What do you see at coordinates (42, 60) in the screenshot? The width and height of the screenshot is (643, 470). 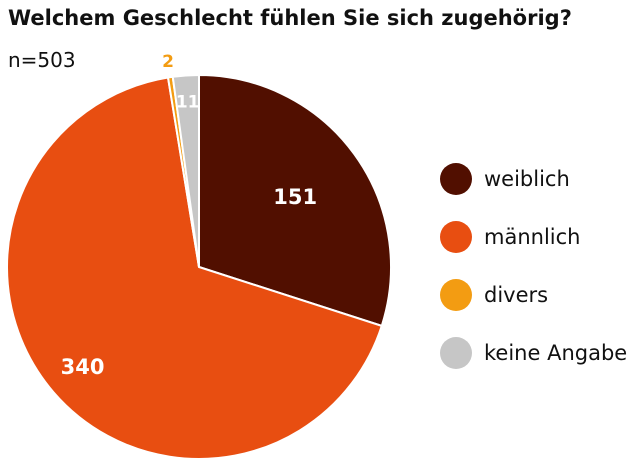 I see `sample-size-label: n=503` at bounding box center [42, 60].